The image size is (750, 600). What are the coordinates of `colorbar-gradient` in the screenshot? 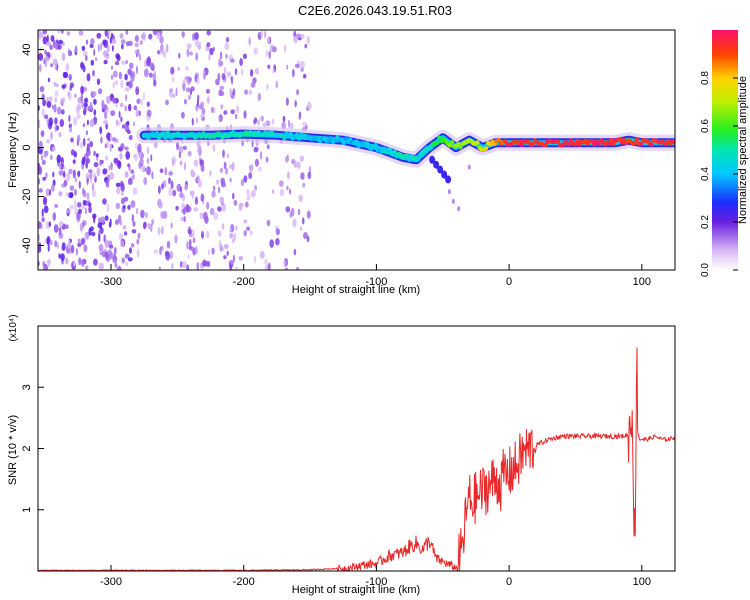 It's located at (725, 150).